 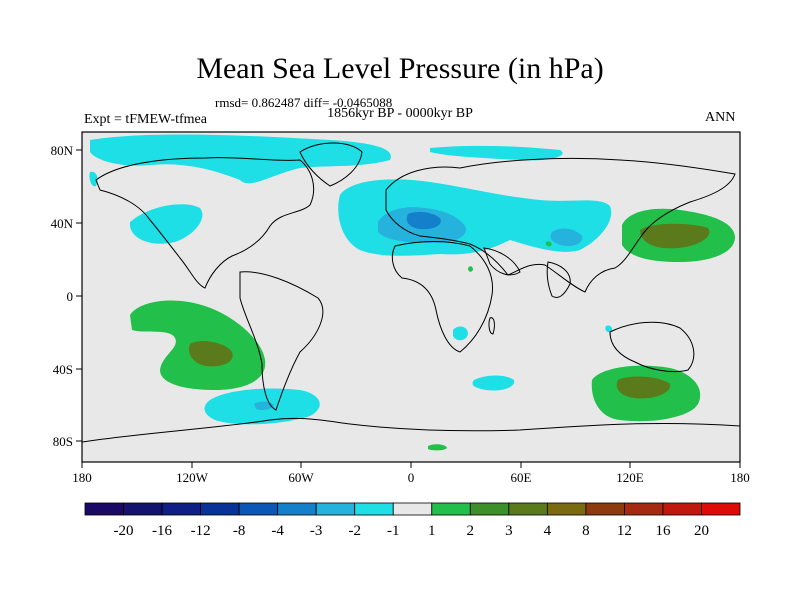 What do you see at coordinates (301, 477) in the screenshot?
I see `x-tick-label: 60W` at bounding box center [301, 477].